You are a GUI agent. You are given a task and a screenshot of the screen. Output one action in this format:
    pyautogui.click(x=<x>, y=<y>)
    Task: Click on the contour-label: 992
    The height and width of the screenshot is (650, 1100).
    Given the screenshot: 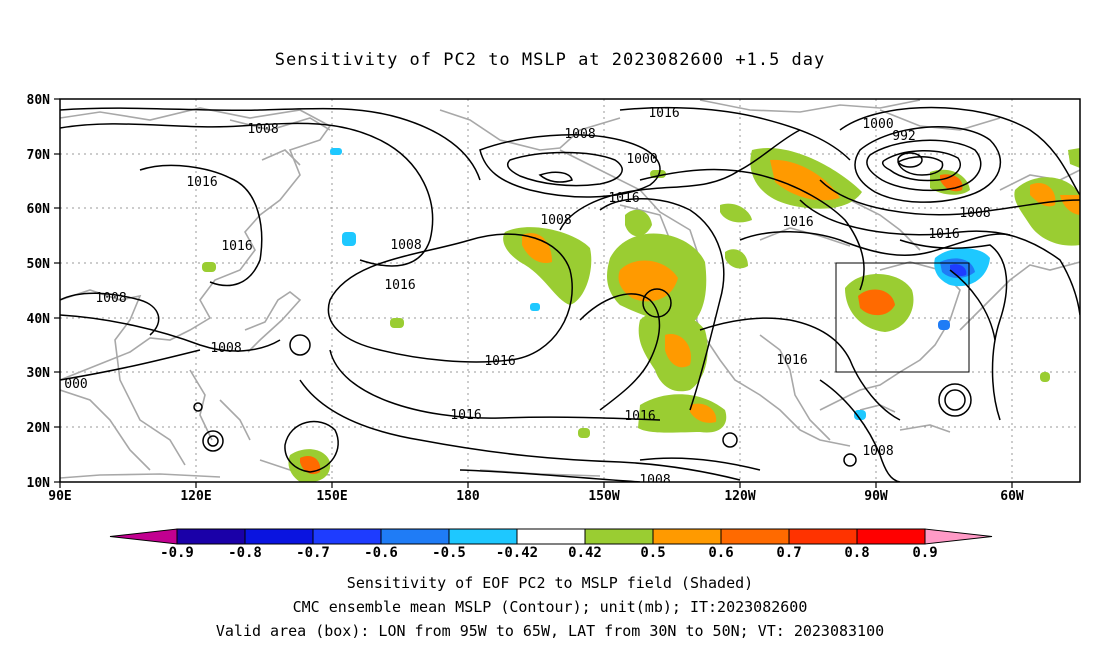 What is the action you would take?
    pyautogui.click(x=903, y=136)
    